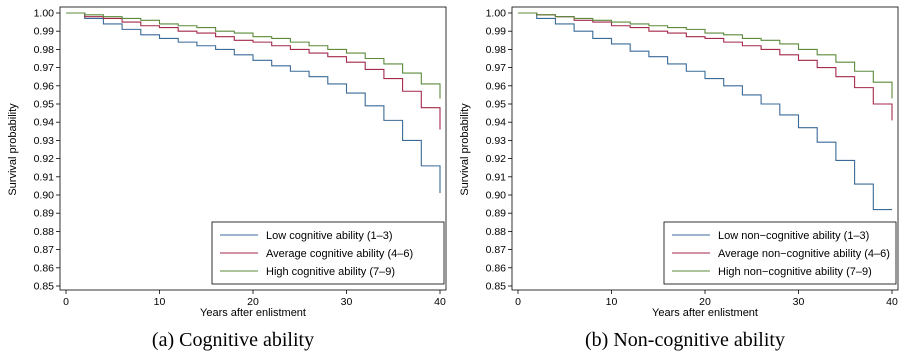 The height and width of the screenshot is (356, 900). What do you see at coordinates (804, 254) in the screenshot?
I see `legend-label-average: Average non−cognitive ability (4–6)` at bounding box center [804, 254].